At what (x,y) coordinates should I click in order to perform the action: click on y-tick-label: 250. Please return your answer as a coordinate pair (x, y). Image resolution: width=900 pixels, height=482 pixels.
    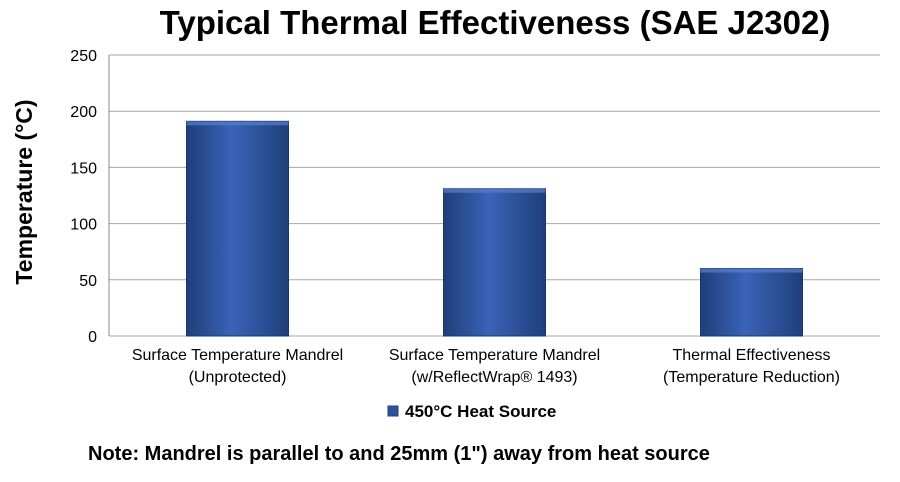
    Looking at the image, I should click on (83, 56).